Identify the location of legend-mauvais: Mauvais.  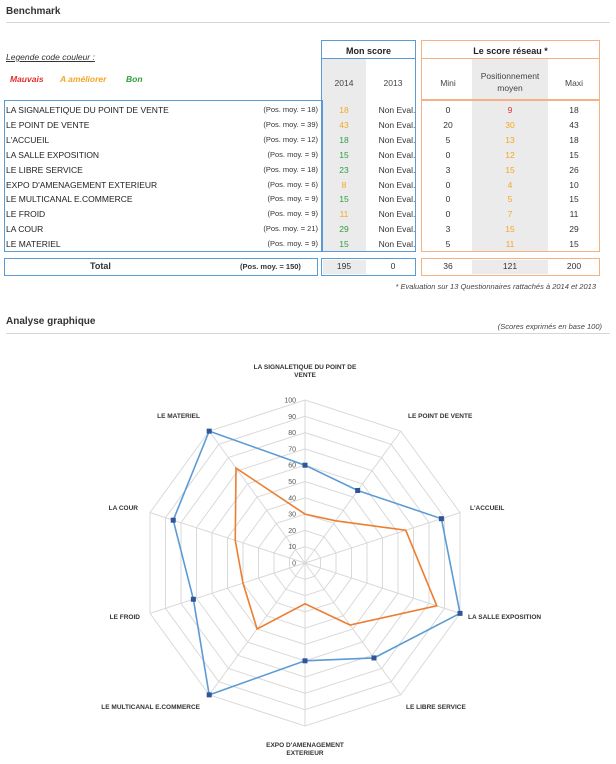
(27, 79).